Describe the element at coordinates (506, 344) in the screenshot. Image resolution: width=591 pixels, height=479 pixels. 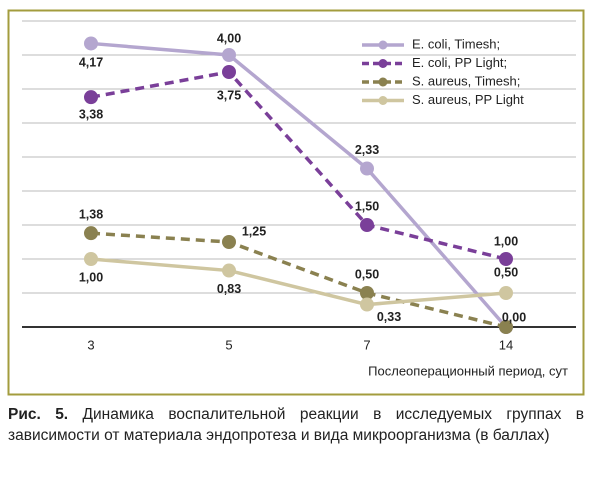
I see `x-tick-label: 14` at that location.